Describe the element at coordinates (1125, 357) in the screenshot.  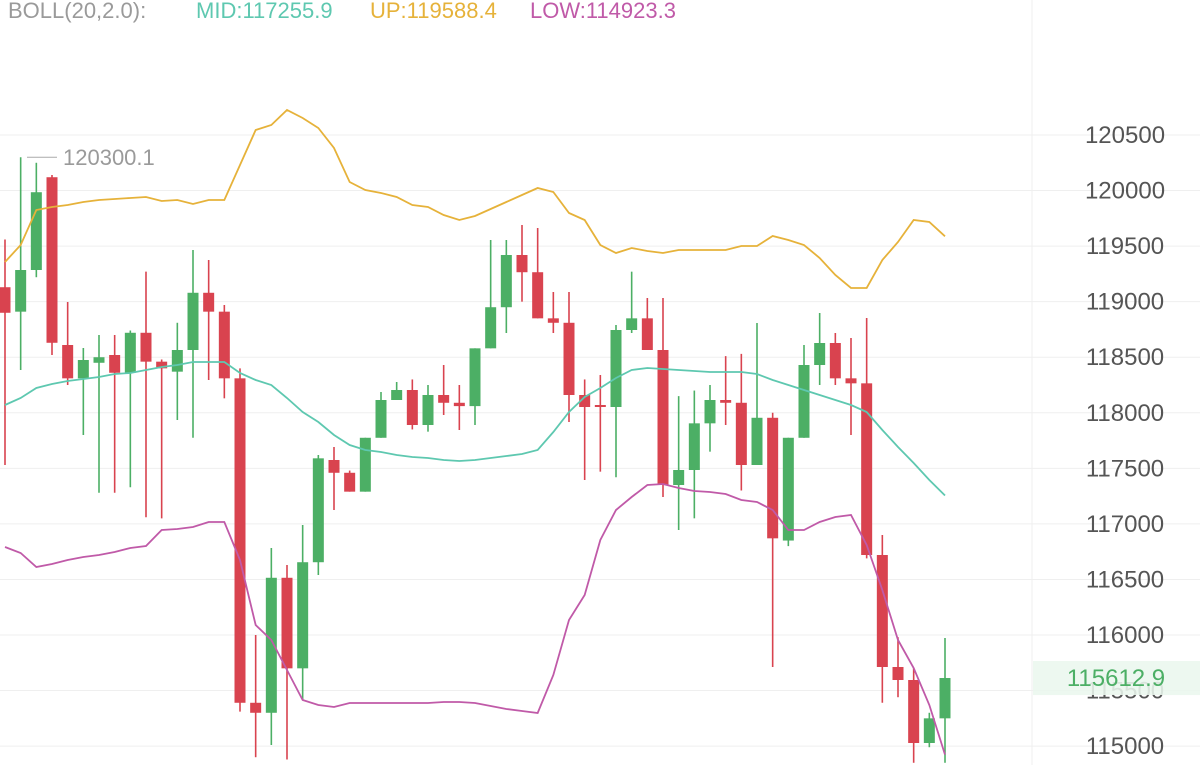
I see `y-tick-label: 118500` at that location.